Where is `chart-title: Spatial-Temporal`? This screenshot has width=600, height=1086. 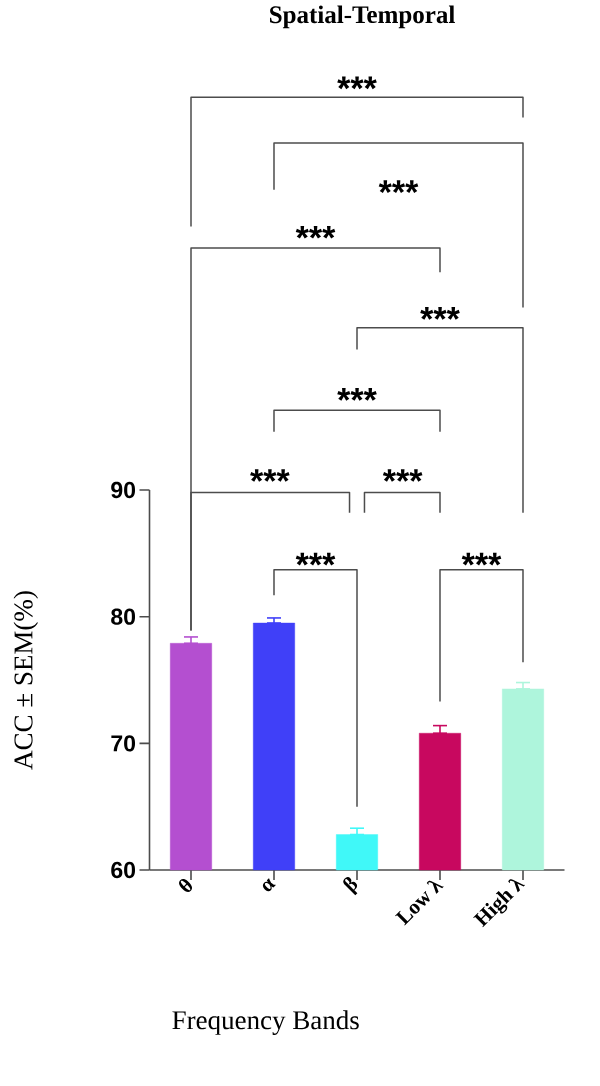 chart-title: Spatial-Temporal is located at coordinates (362, 17).